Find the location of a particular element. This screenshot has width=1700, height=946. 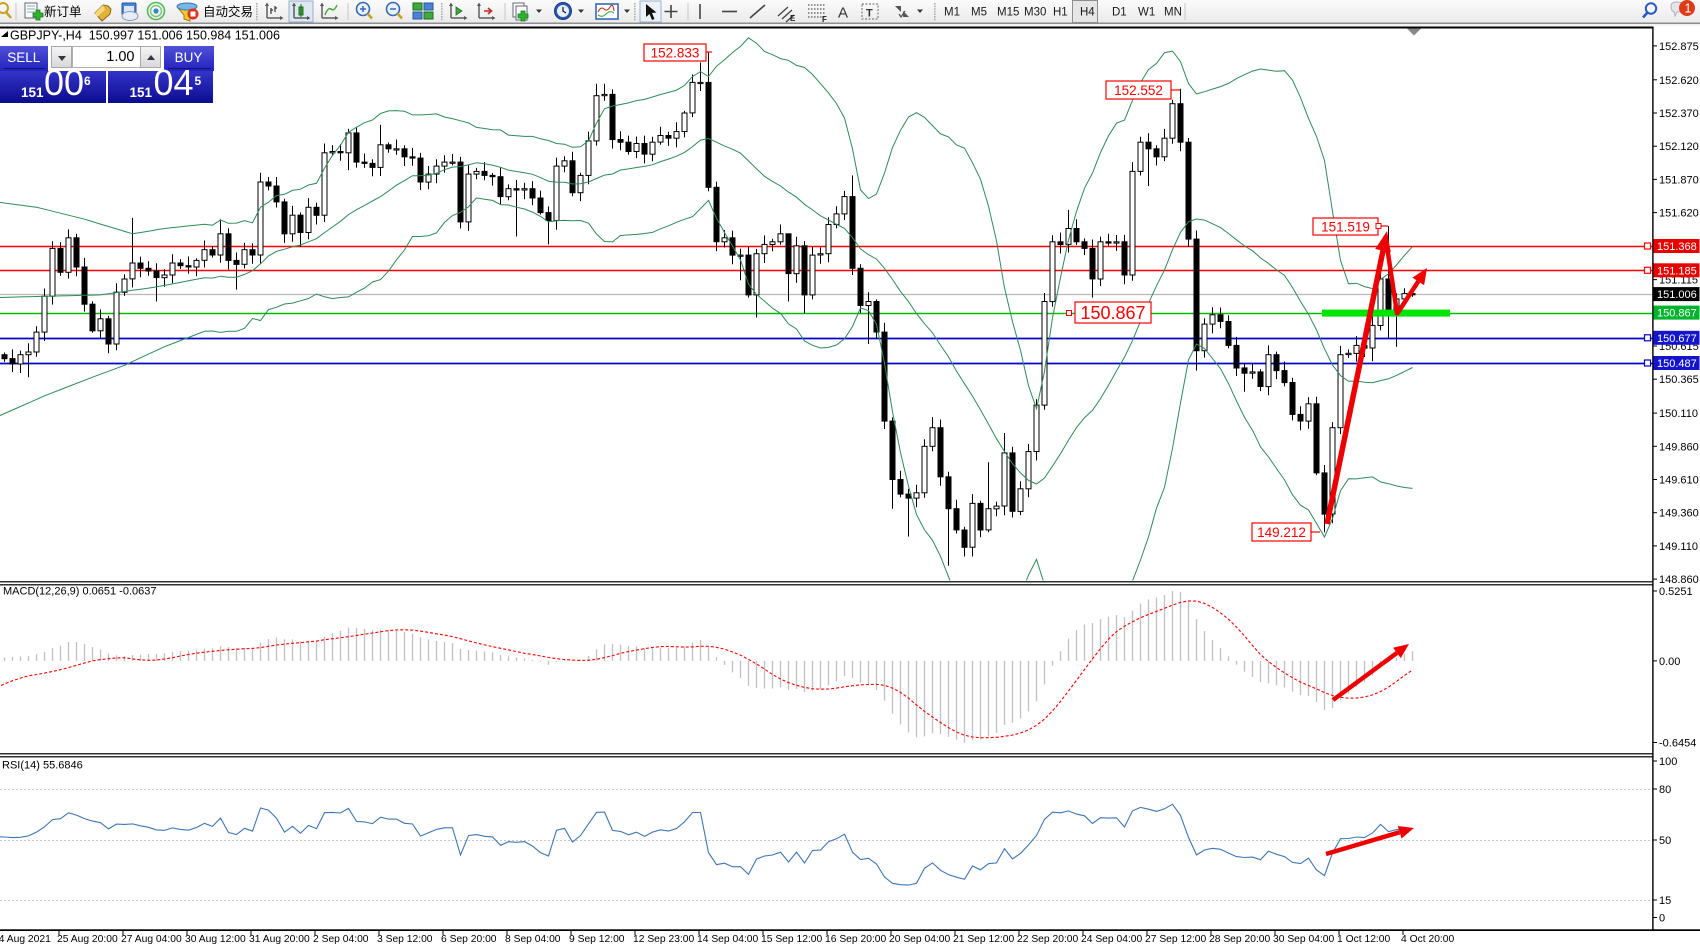

svg-text: 151.368 is located at coordinates (1677, 247).